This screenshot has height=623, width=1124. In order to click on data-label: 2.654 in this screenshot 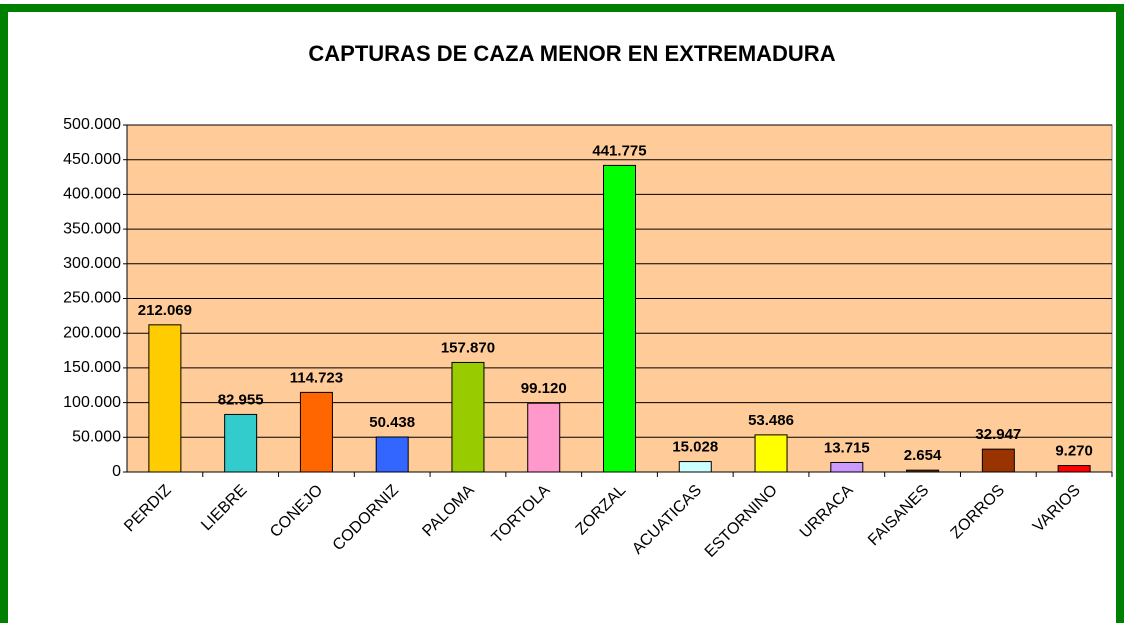, I will do `click(923, 455)`.